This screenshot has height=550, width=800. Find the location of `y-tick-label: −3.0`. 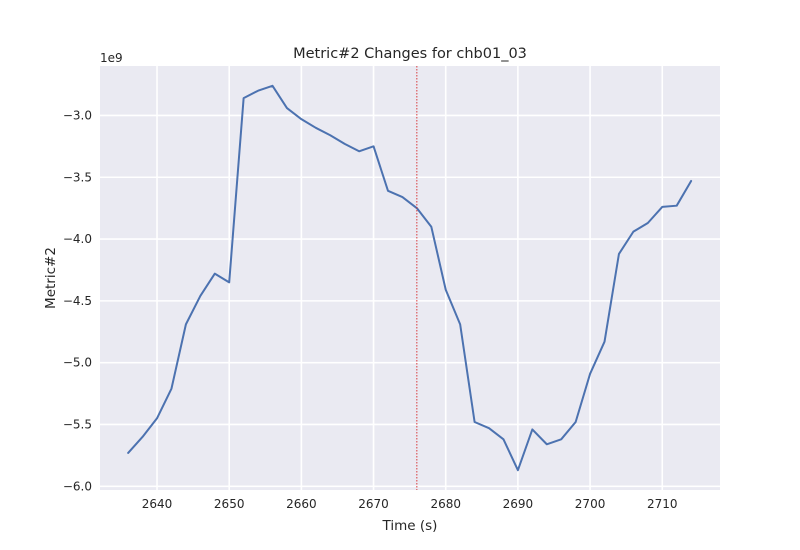

y-tick-label: −3.0 is located at coordinates (77, 115).